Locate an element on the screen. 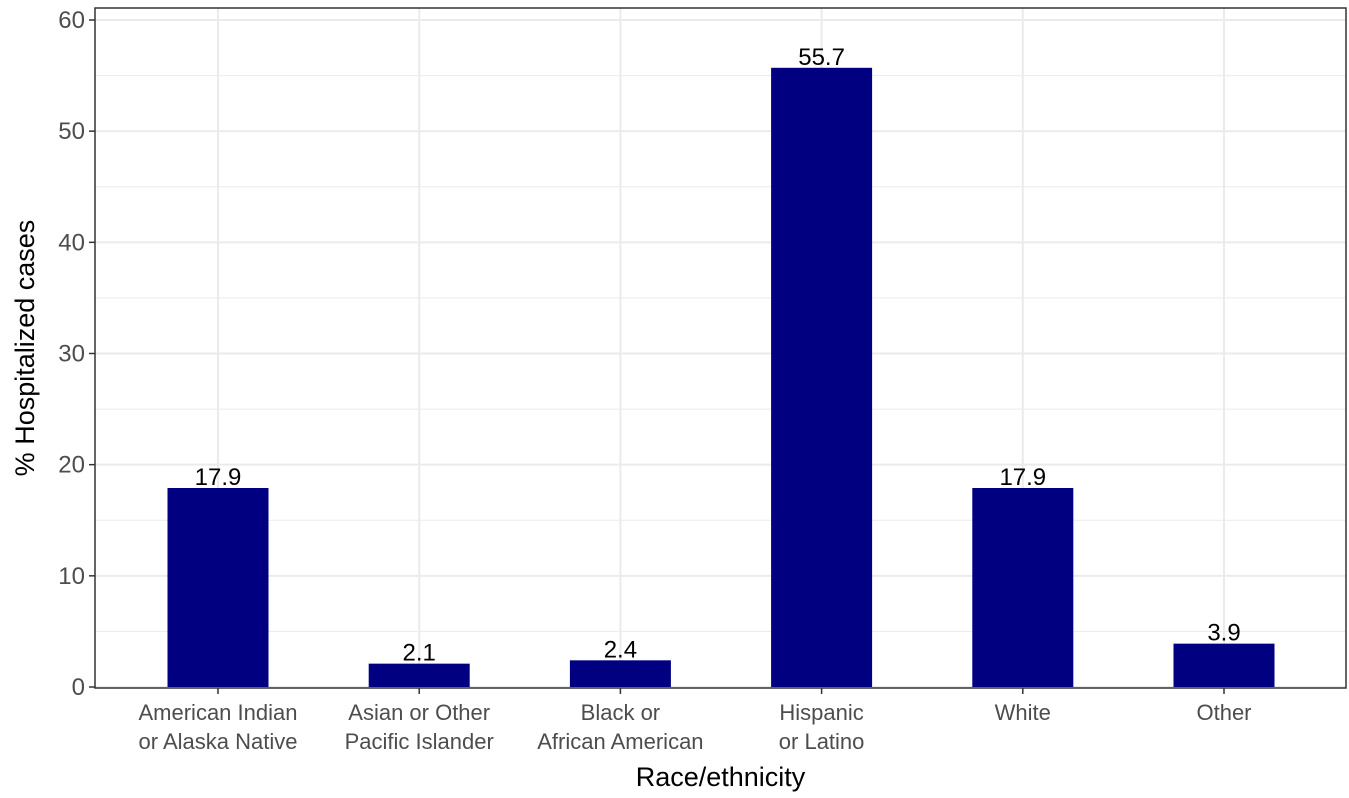  x-tick-label-line: American Indian is located at coordinates (218, 712).